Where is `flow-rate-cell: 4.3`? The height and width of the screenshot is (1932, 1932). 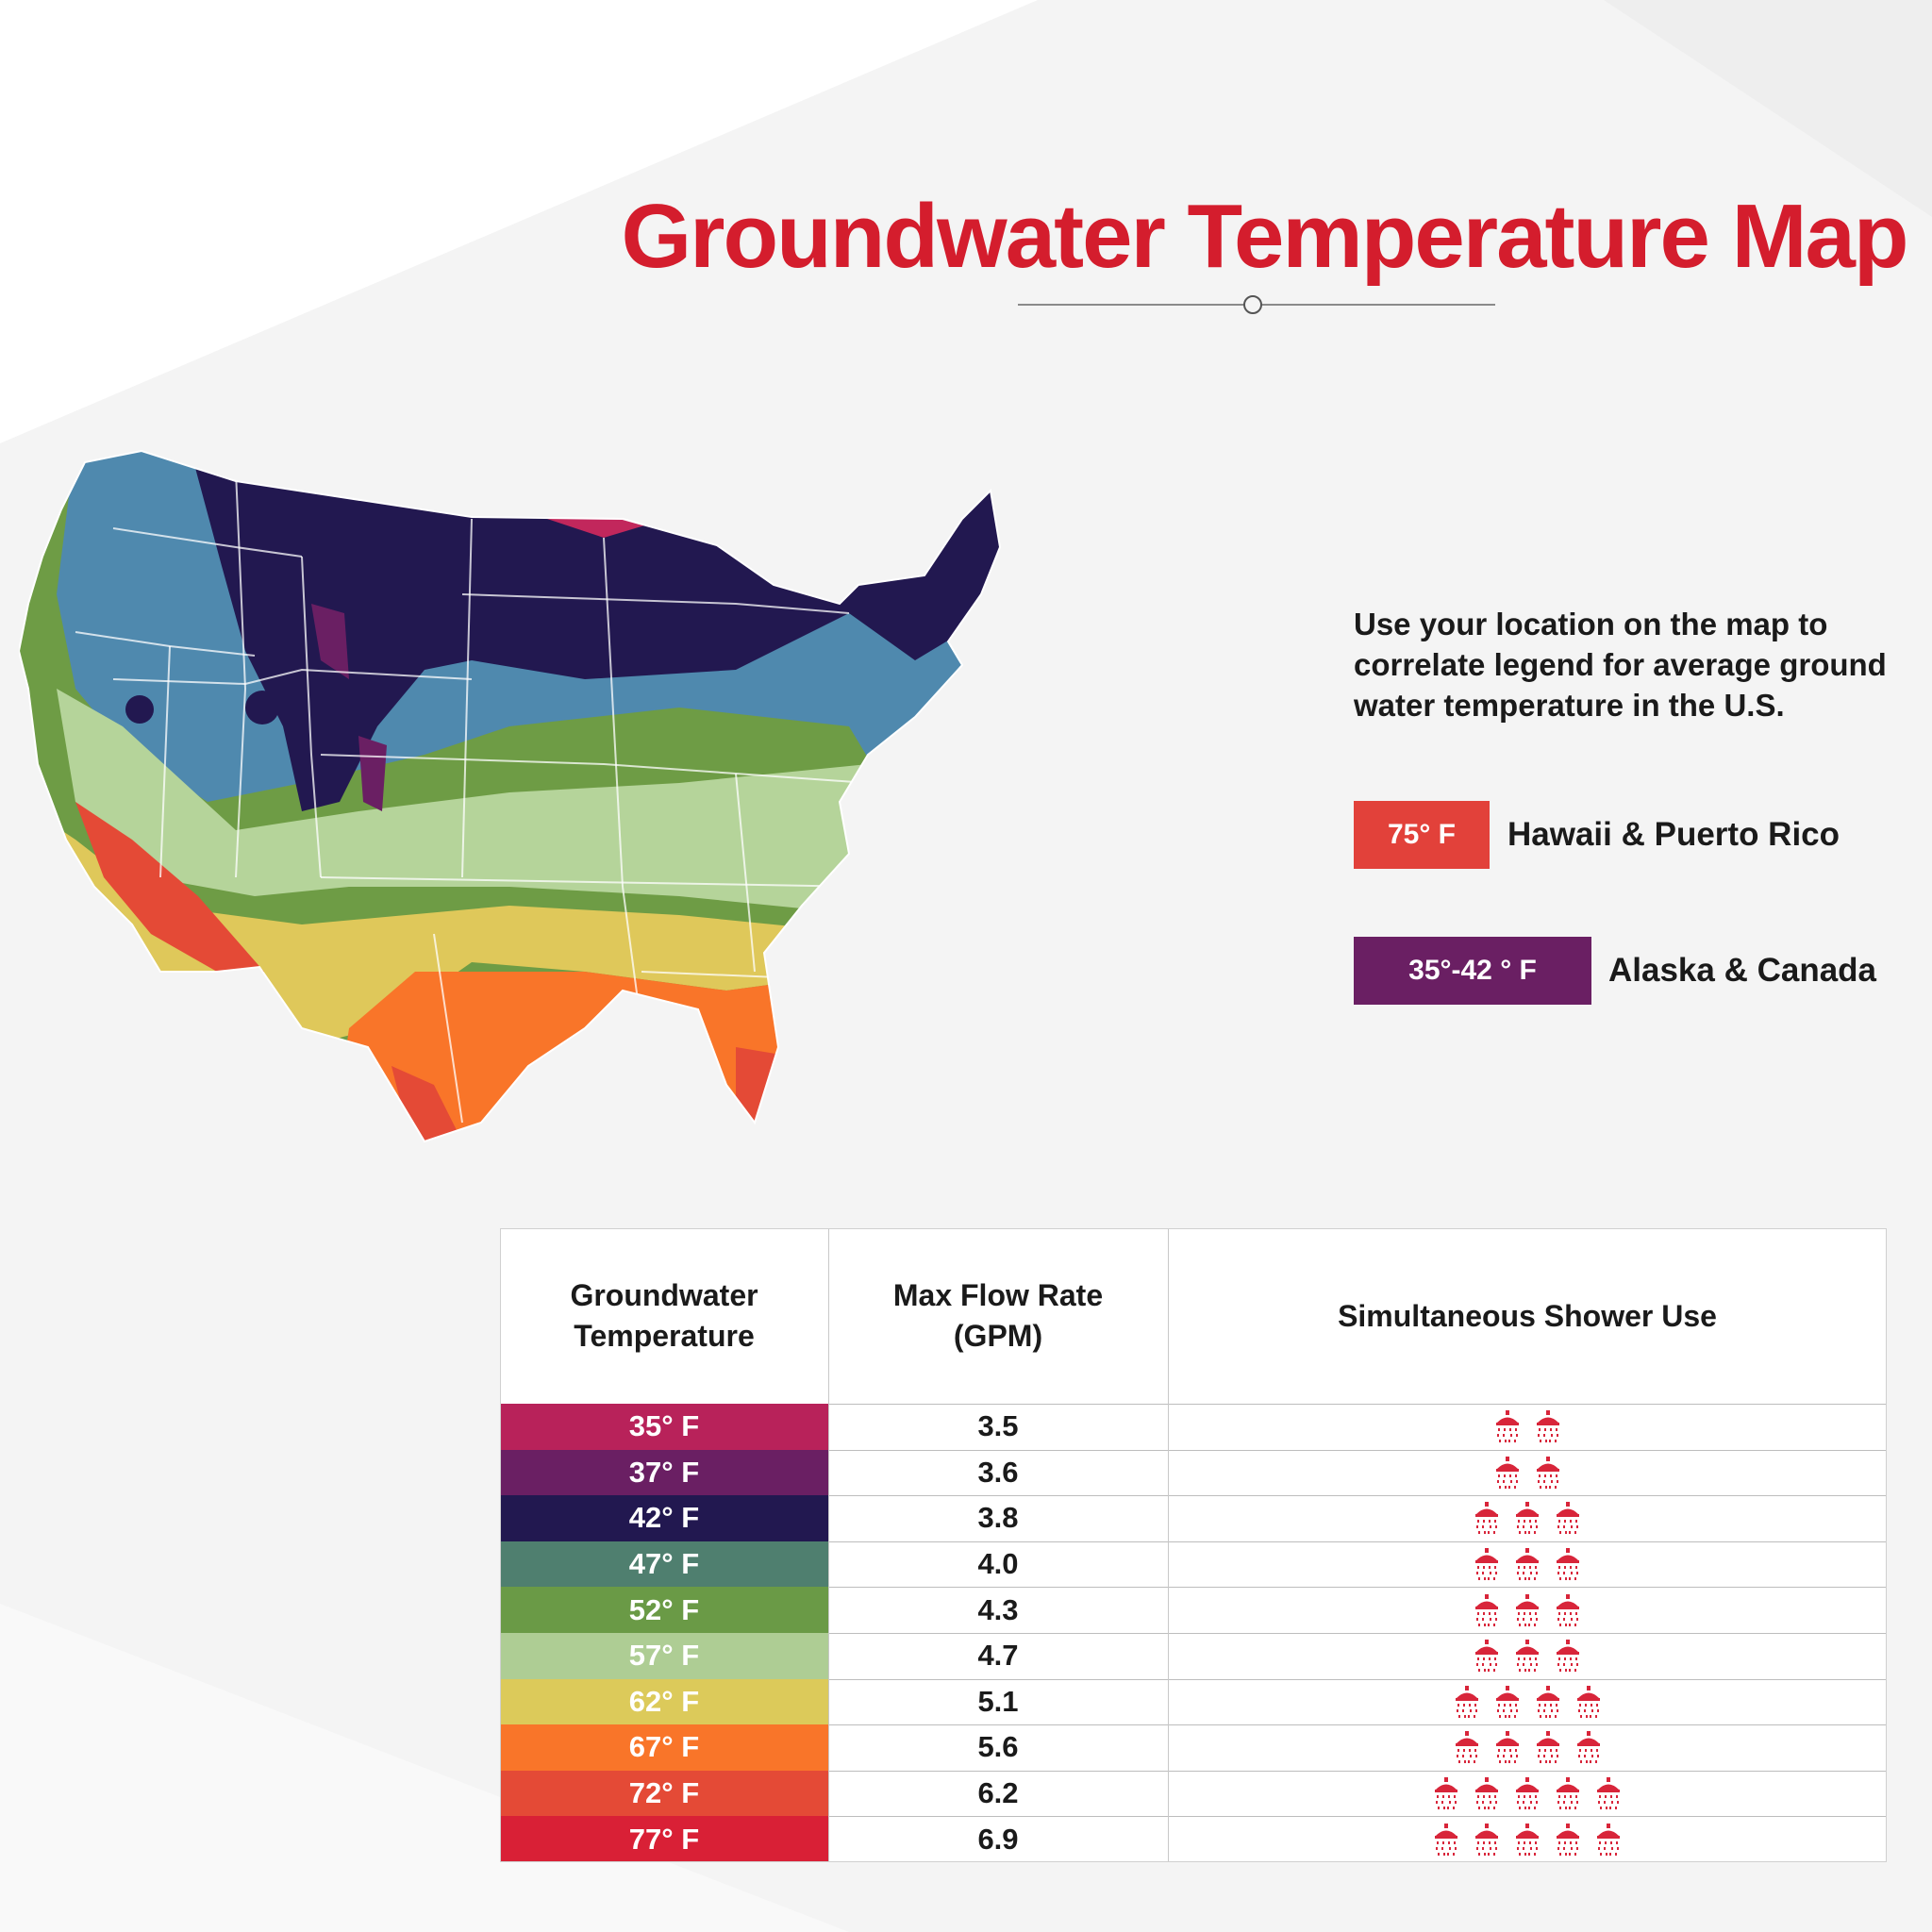 flow-rate-cell: 4.3 is located at coordinates (998, 1609).